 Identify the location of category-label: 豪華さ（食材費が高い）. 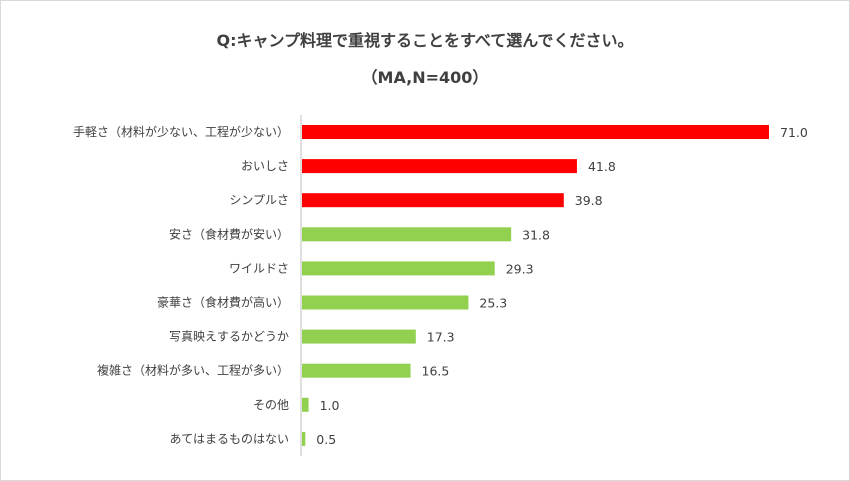
(223, 302).